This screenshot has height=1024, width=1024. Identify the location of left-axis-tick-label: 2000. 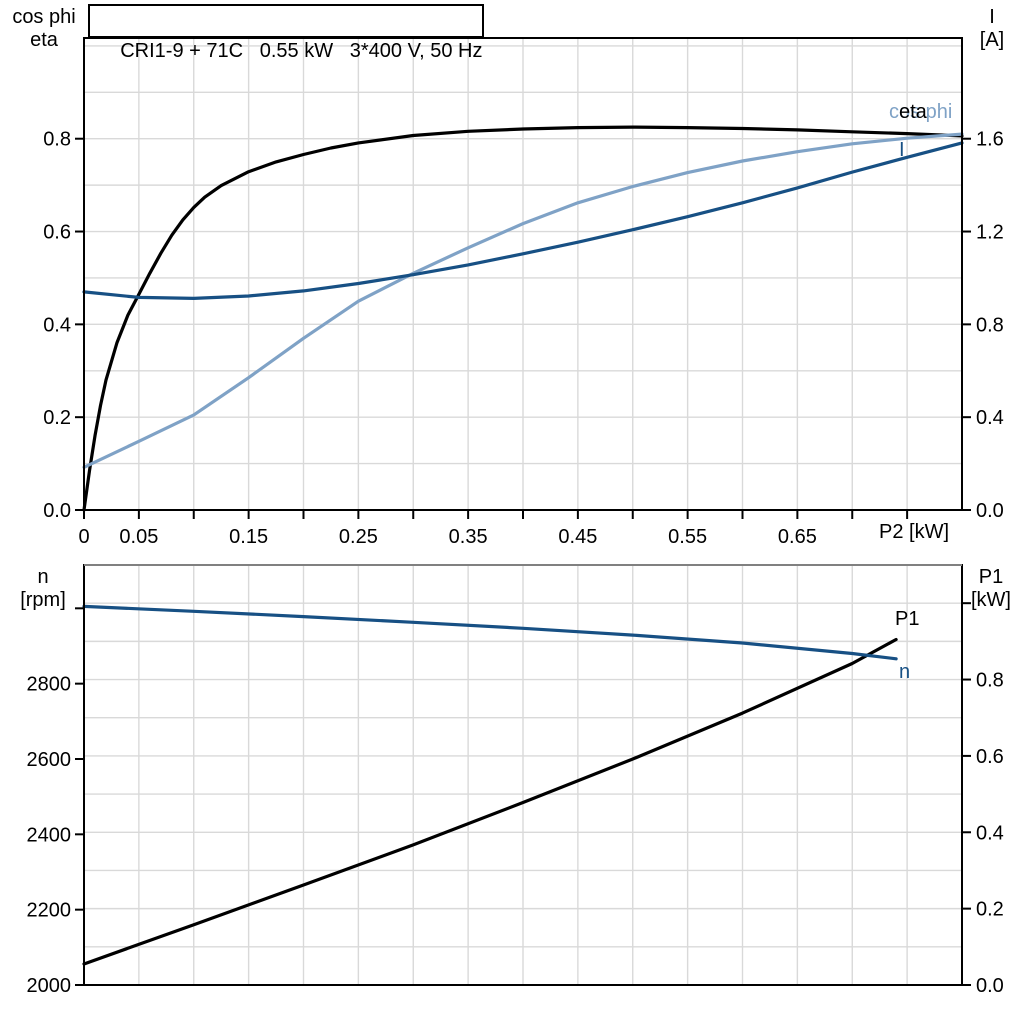
(49, 986).